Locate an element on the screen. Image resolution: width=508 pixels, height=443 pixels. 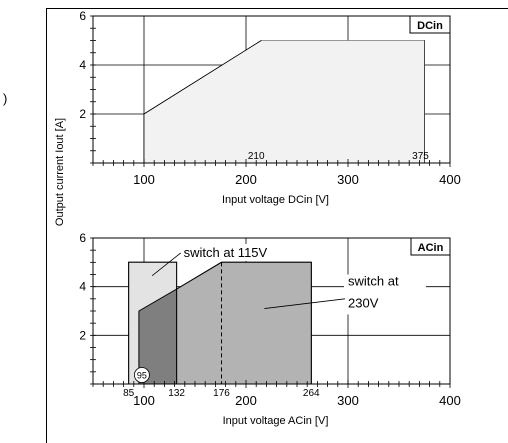
marker-circle is located at coordinates (141, 375).